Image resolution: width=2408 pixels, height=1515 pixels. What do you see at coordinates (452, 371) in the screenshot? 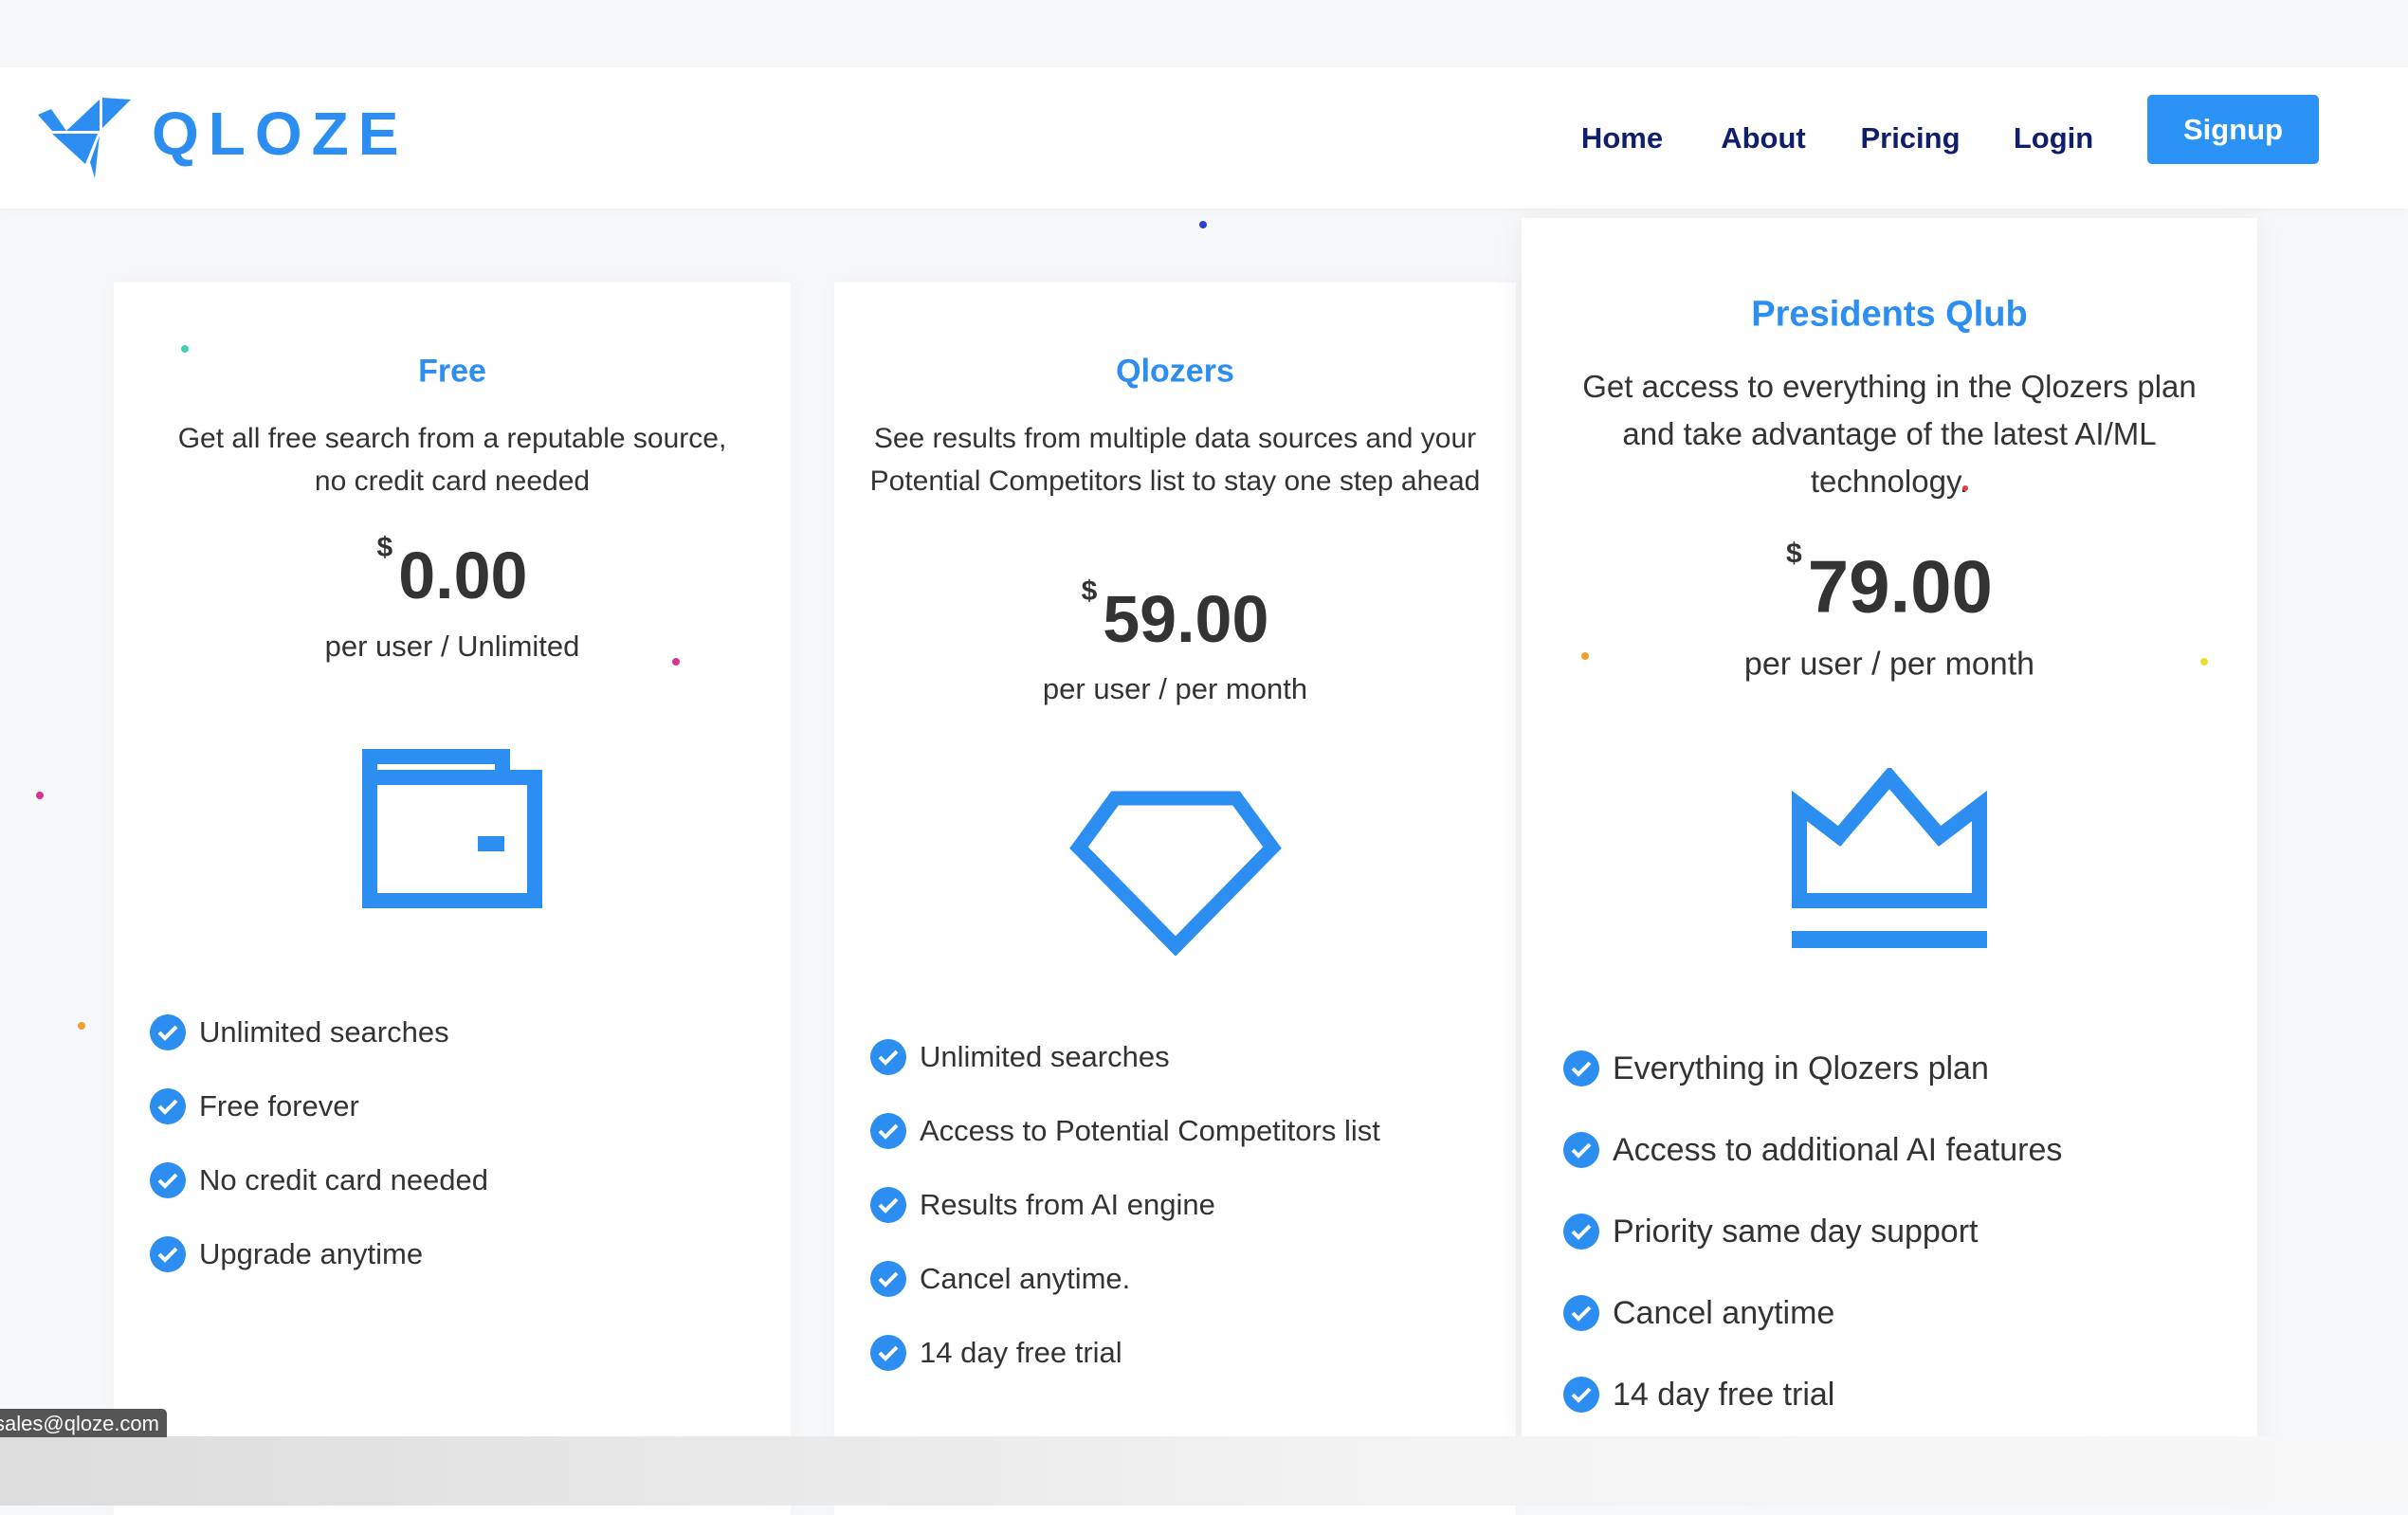
I see `plan-title: Free` at bounding box center [452, 371].